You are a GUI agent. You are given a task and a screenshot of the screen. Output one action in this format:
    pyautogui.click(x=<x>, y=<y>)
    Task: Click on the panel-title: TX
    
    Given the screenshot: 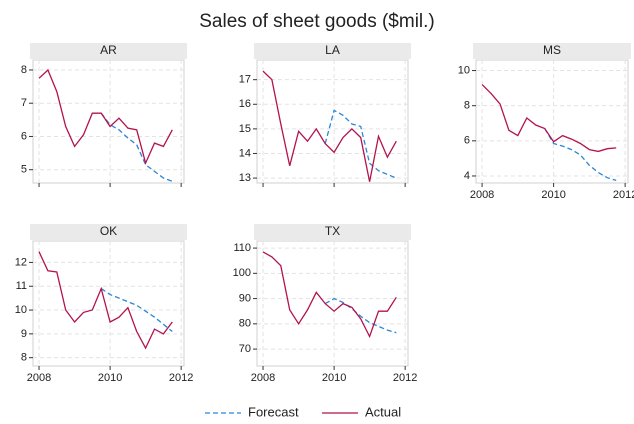 What is the action you would take?
    pyautogui.click(x=332, y=231)
    